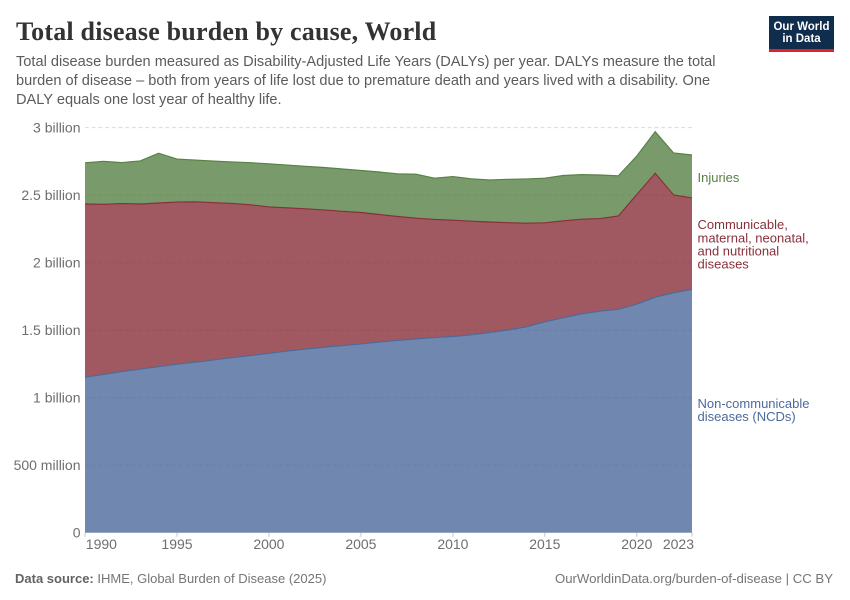 Image resolution: width=850 pixels, height=600 pixels. Describe the element at coordinates (544, 544) in the screenshot. I see `svg-text: 2015` at that location.